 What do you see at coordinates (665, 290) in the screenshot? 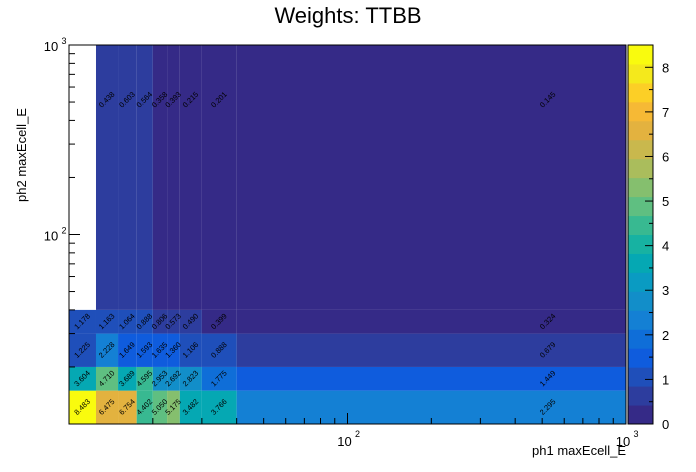
I see `color-scale-label: 3` at bounding box center [665, 290].